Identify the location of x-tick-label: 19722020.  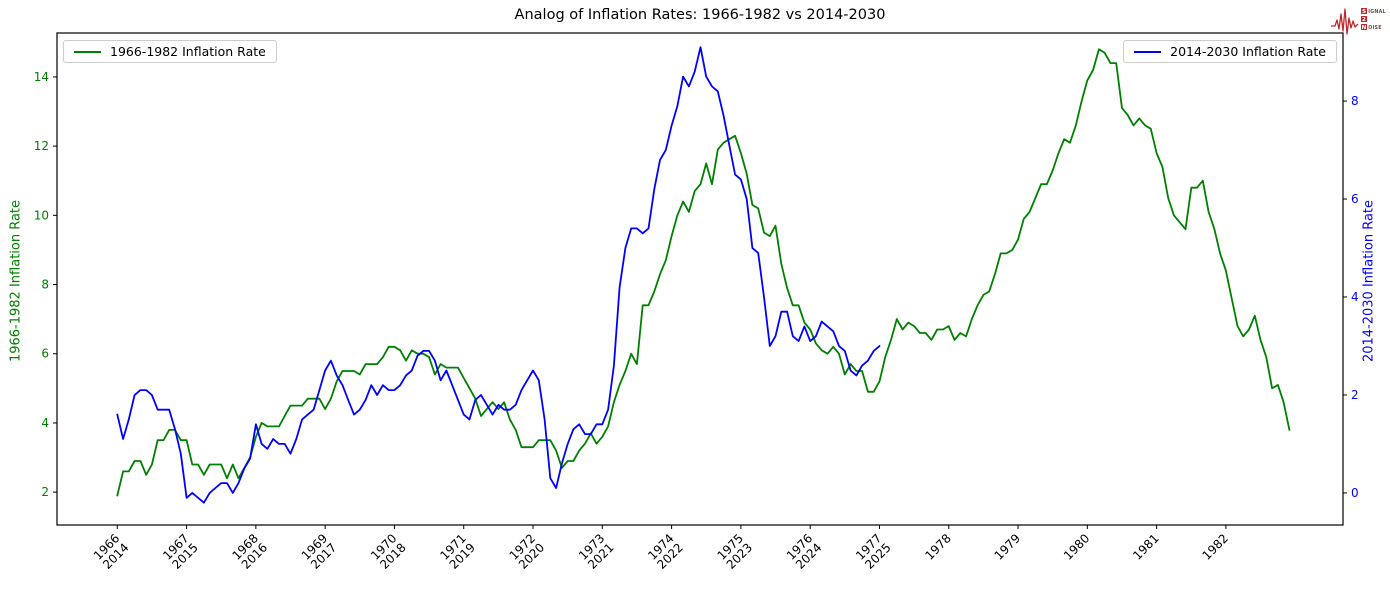
(527, 551).